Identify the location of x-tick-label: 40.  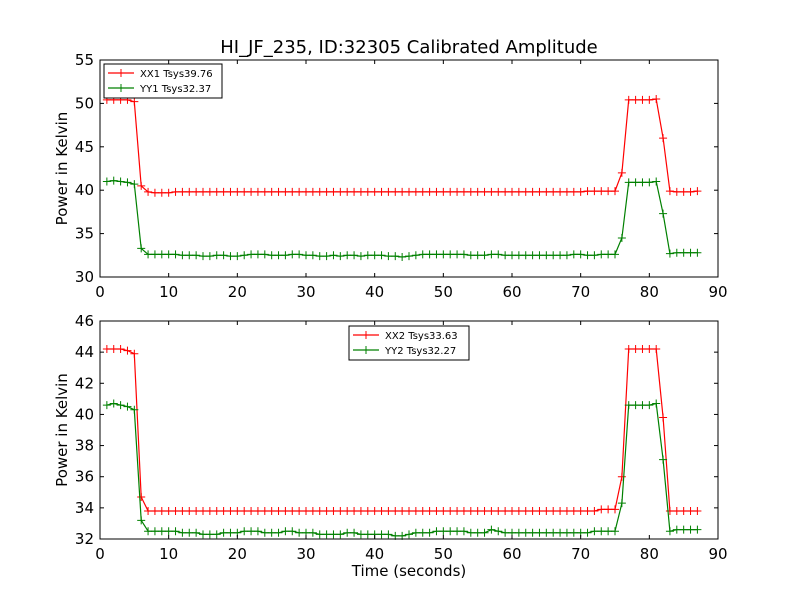
(374, 292).